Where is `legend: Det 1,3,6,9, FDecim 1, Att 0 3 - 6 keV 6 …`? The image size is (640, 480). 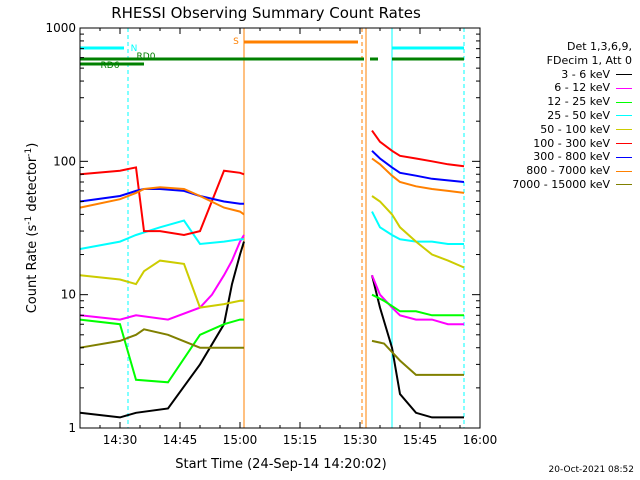 legend: Det 1,3,6,9, FDecim 1, Att 0 3 - 6 keV 6 … is located at coordinates (559, 116).